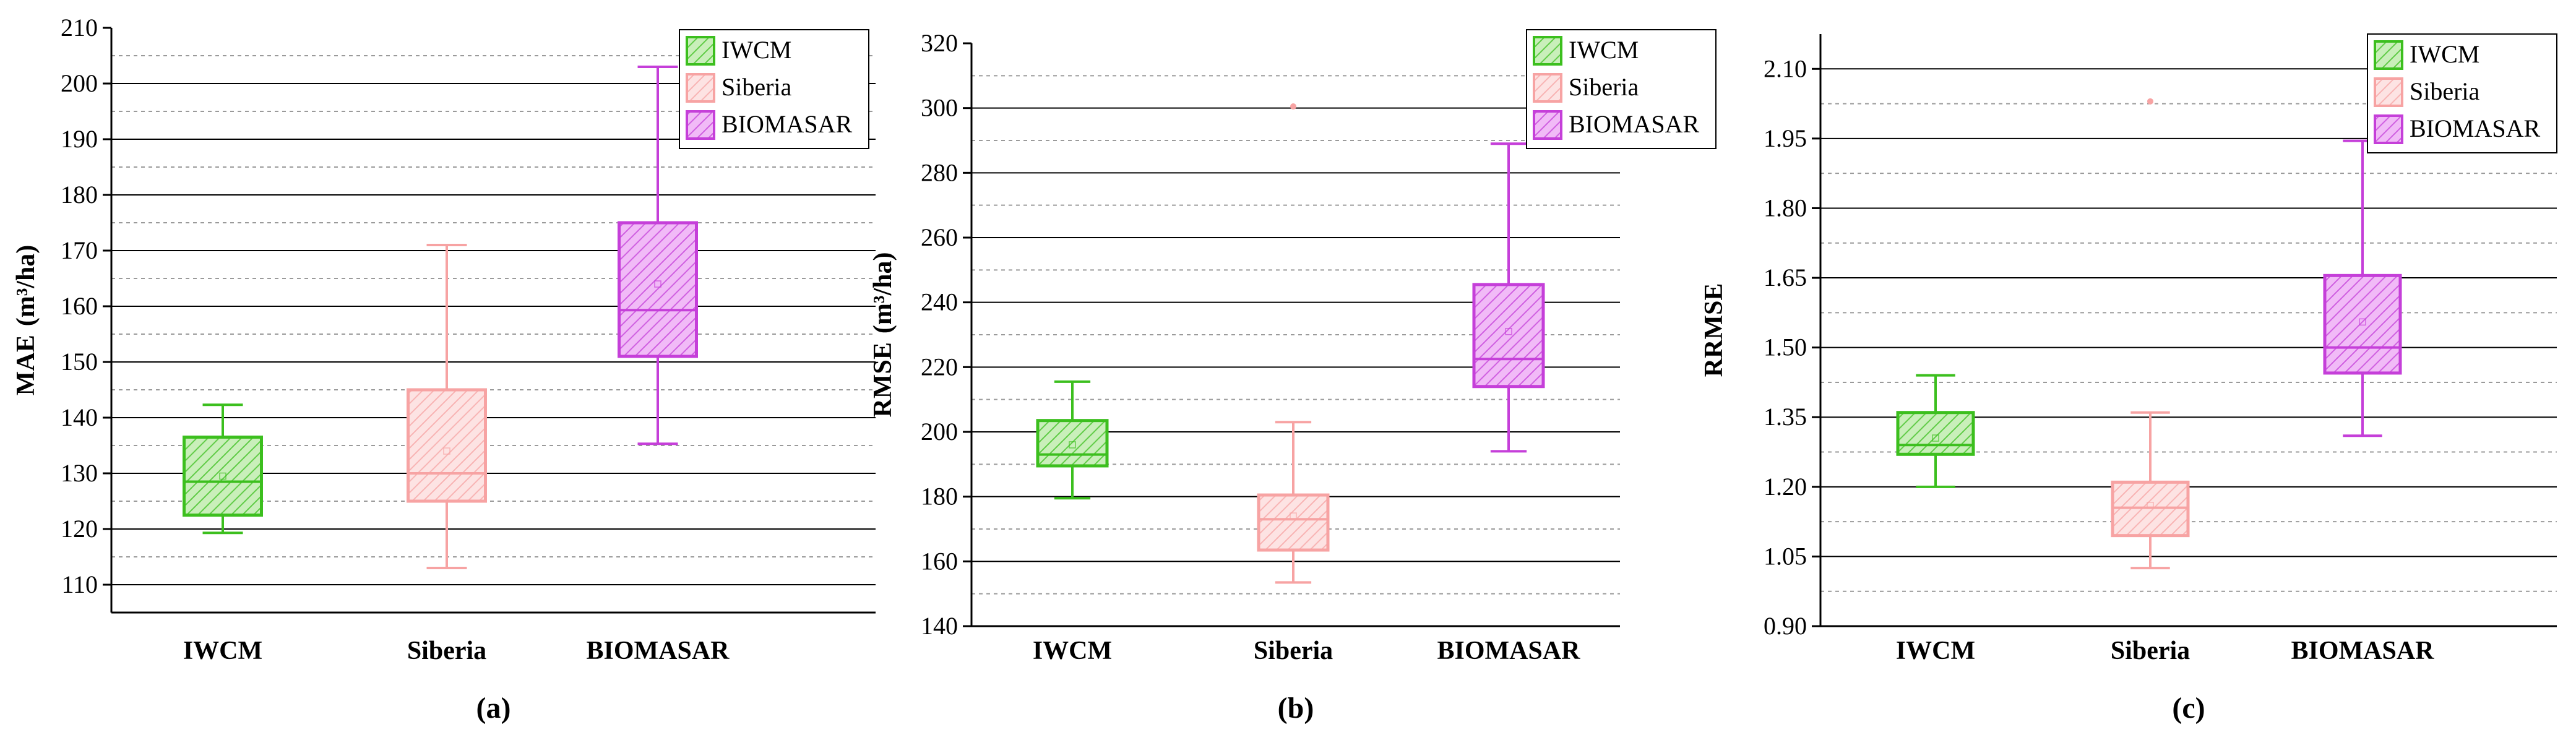  I want to click on y-axis-title: RRMSE, so click(1714, 330).